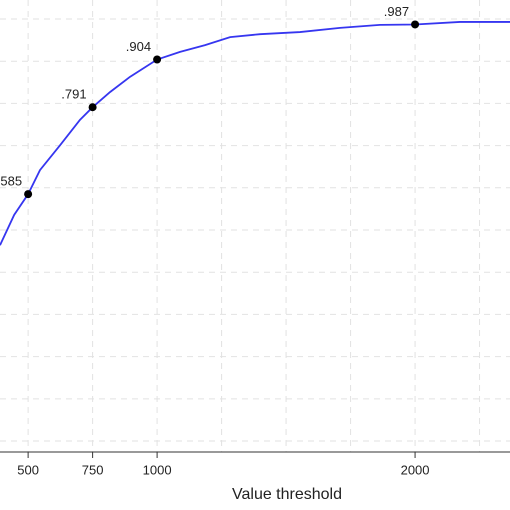  What do you see at coordinates (138, 46) in the screenshot?
I see `data-label: .904` at bounding box center [138, 46].